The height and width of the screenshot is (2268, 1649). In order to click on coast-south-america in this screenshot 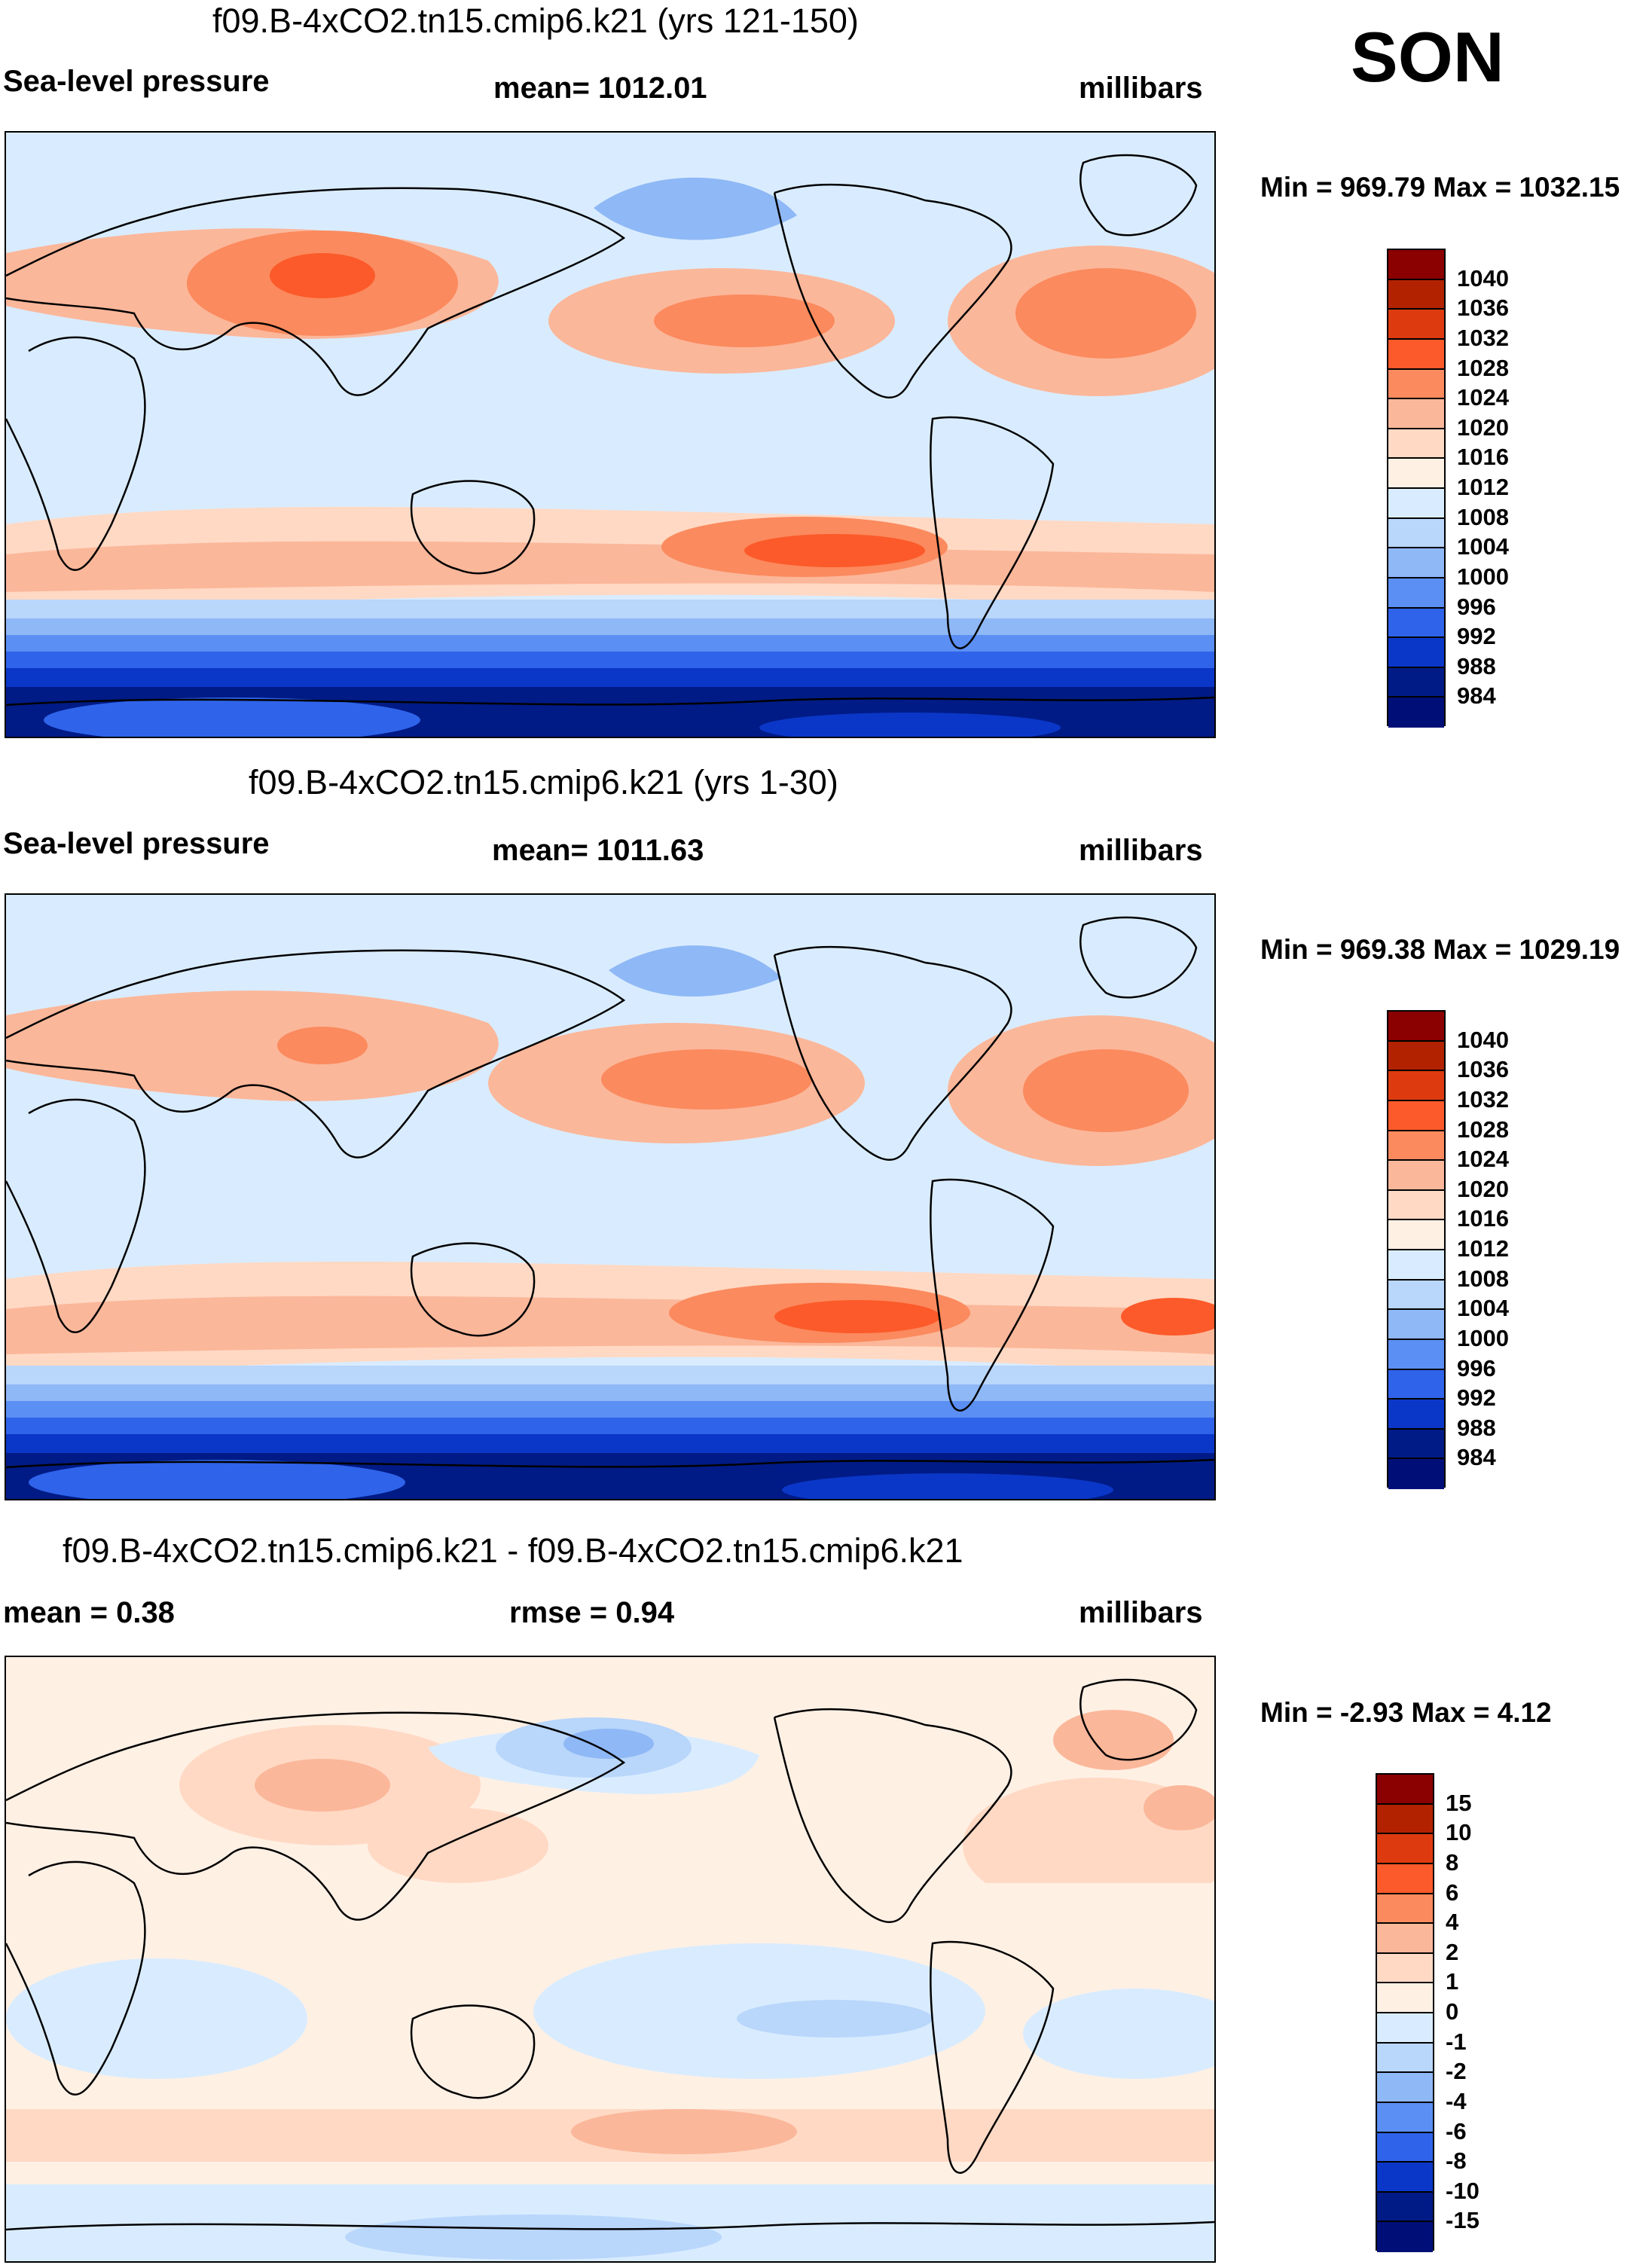, I will do `click(992, 1295)`.